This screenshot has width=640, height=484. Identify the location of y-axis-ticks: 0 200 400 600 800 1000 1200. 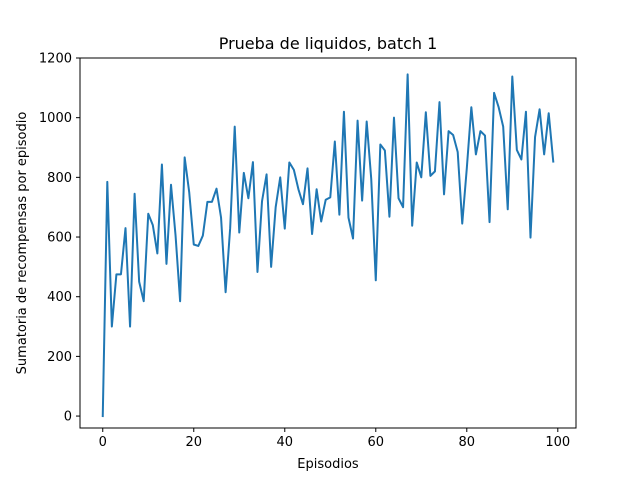
(59, 238).